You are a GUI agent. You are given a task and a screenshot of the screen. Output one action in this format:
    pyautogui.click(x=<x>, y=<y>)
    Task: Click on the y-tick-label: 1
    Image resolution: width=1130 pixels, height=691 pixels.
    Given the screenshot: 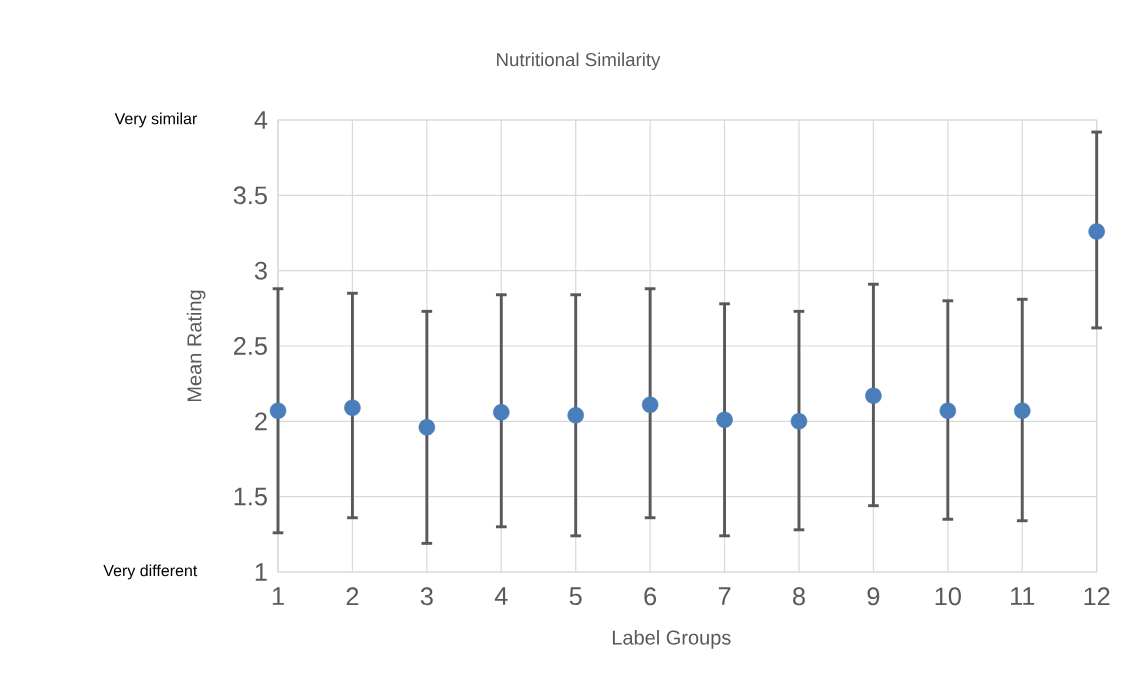 What is the action you would take?
    pyautogui.click(x=261, y=572)
    